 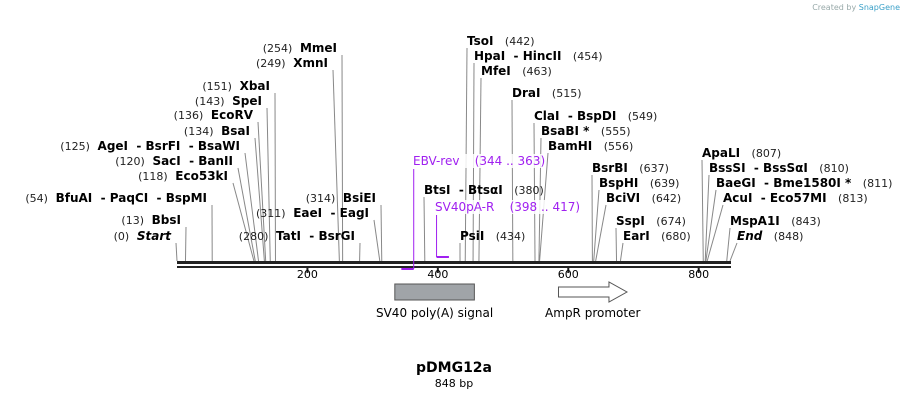 I want to click on enzyme-name: DraI, so click(x=526, y=93).